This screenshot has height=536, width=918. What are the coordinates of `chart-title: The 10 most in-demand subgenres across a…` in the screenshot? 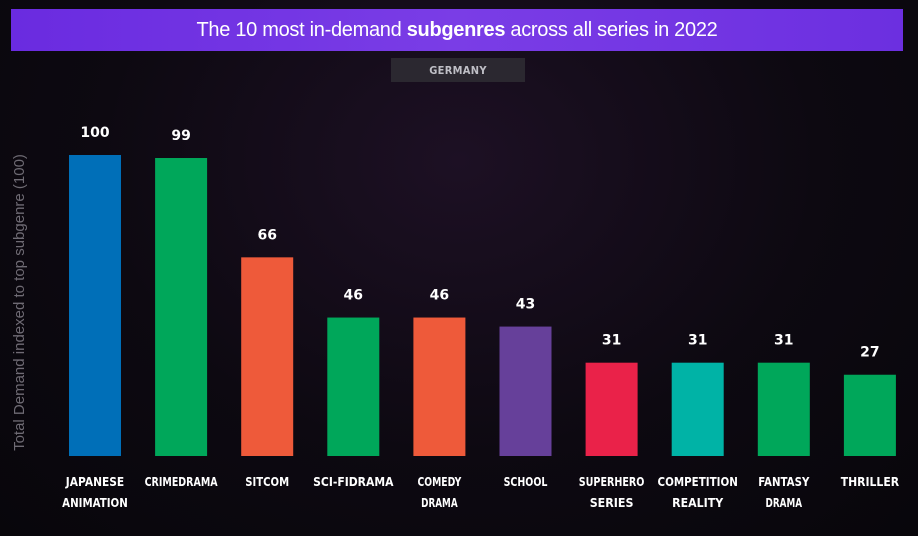 It's located at (457, 30).